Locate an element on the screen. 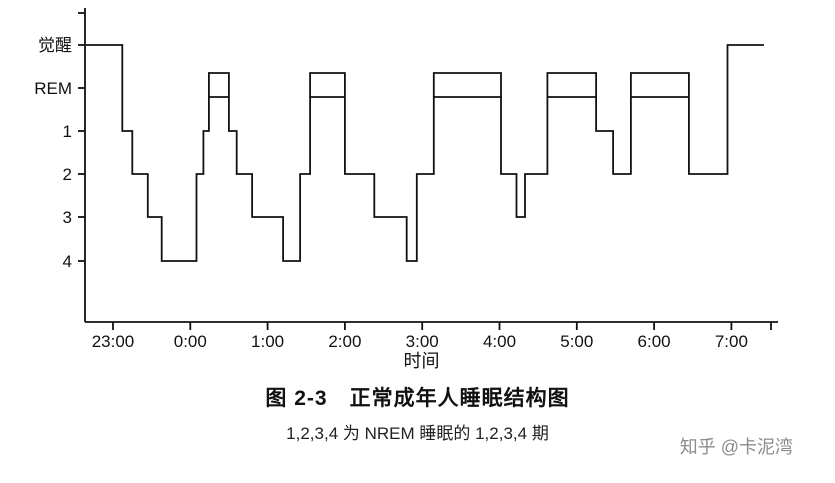 The width and height of the screenshot is (835, 483). x-tick-label: 4:00 is located at coordinates (499, 341).